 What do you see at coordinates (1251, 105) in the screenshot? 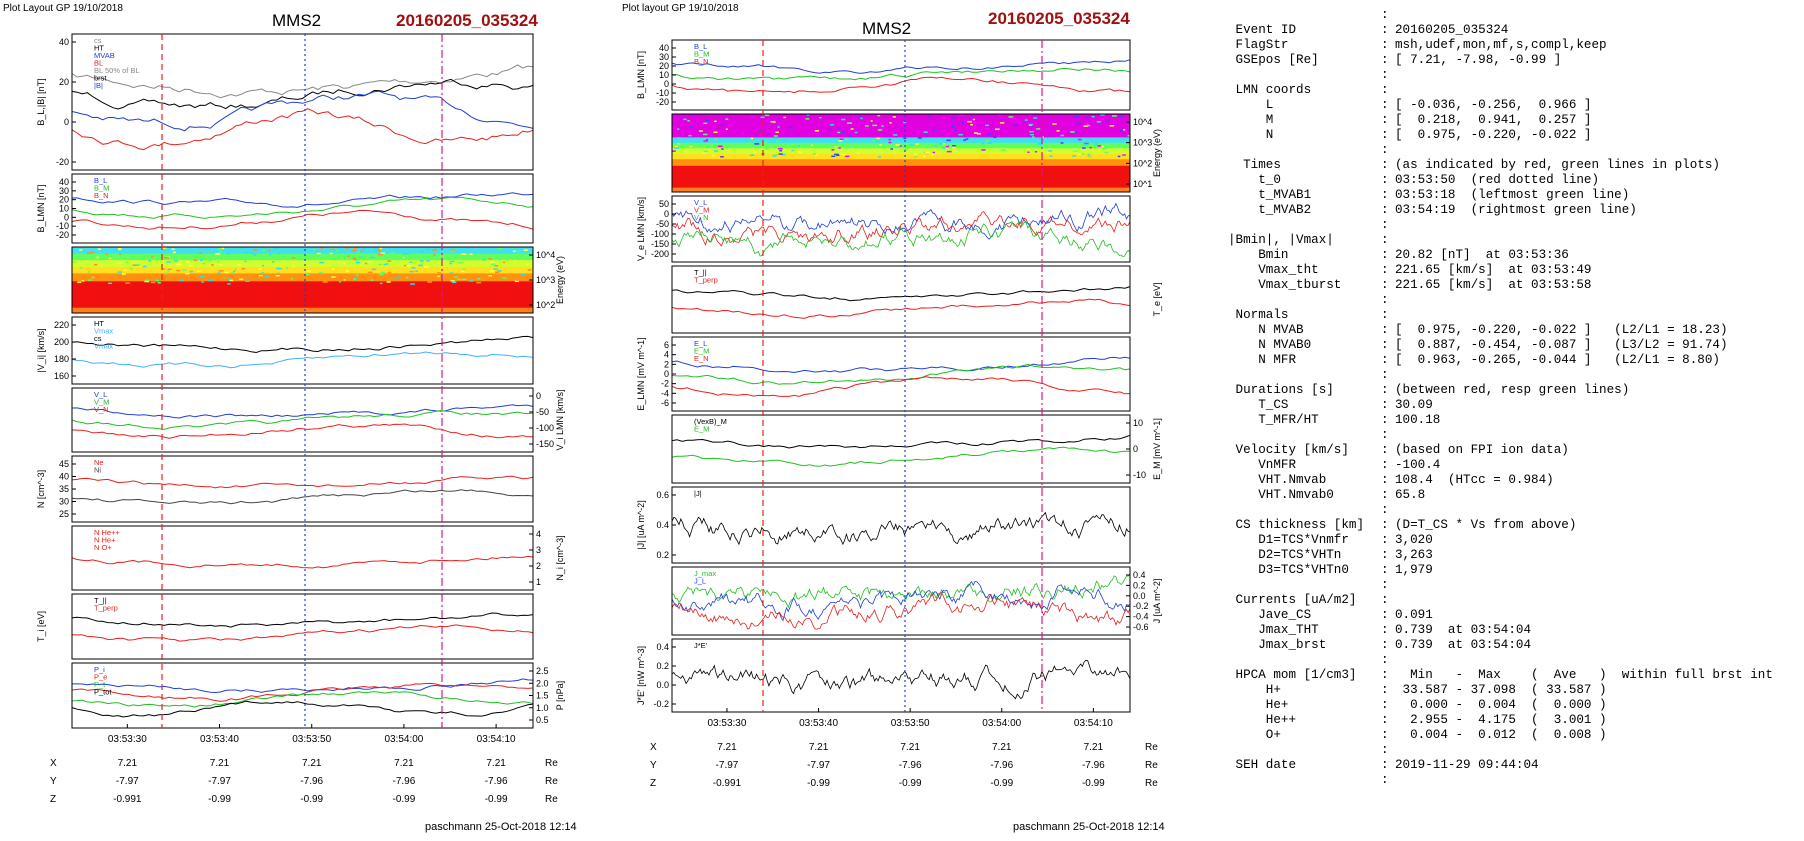
I see `info-key: L` at bounding box center [1251, 105].